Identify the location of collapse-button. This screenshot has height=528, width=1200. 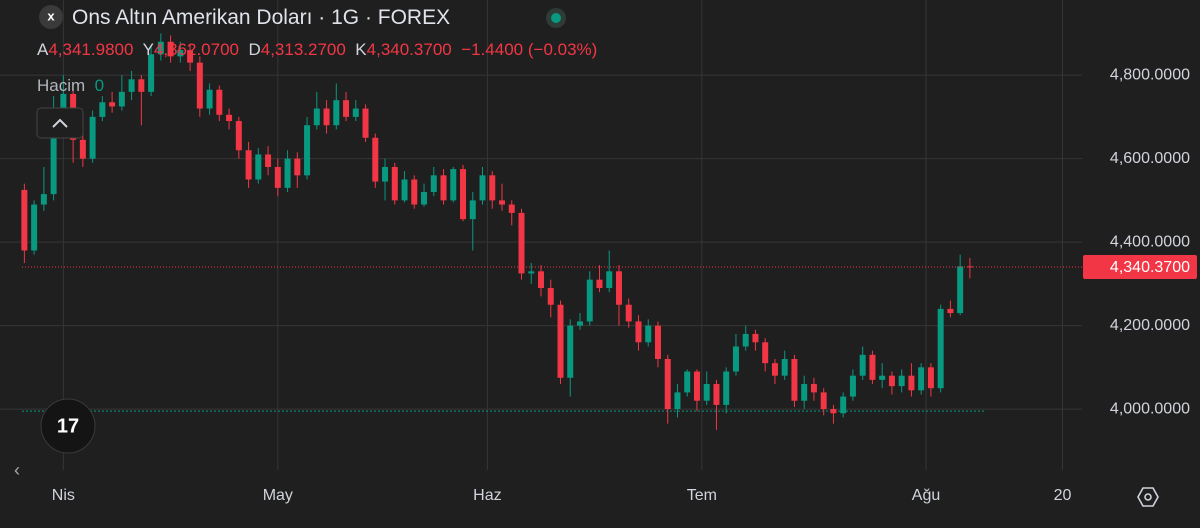
(60, 123).